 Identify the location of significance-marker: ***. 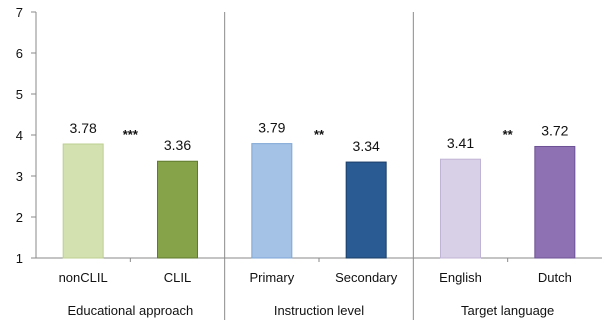
(131, 134).